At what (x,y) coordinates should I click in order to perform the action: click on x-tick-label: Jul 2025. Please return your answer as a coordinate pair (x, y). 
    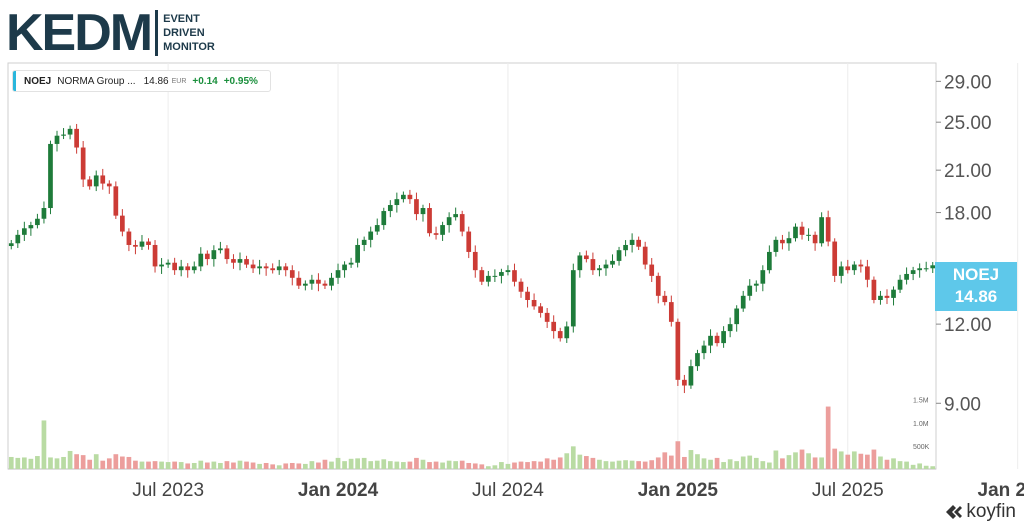
    Looking at the image, I should click on (848, 490).